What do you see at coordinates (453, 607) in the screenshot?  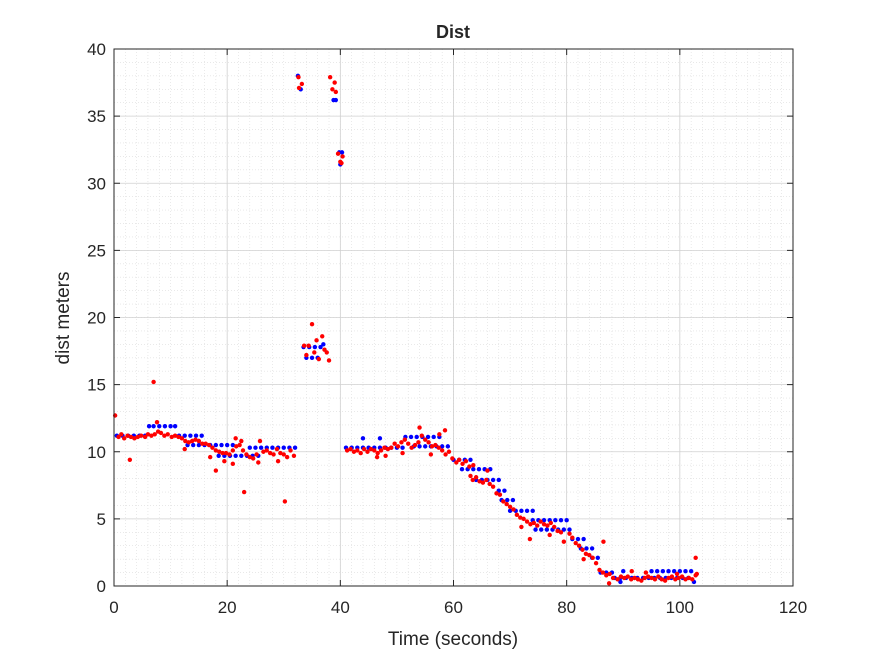 I see `x-tick-label: 60` at bounding box center [453, 607].